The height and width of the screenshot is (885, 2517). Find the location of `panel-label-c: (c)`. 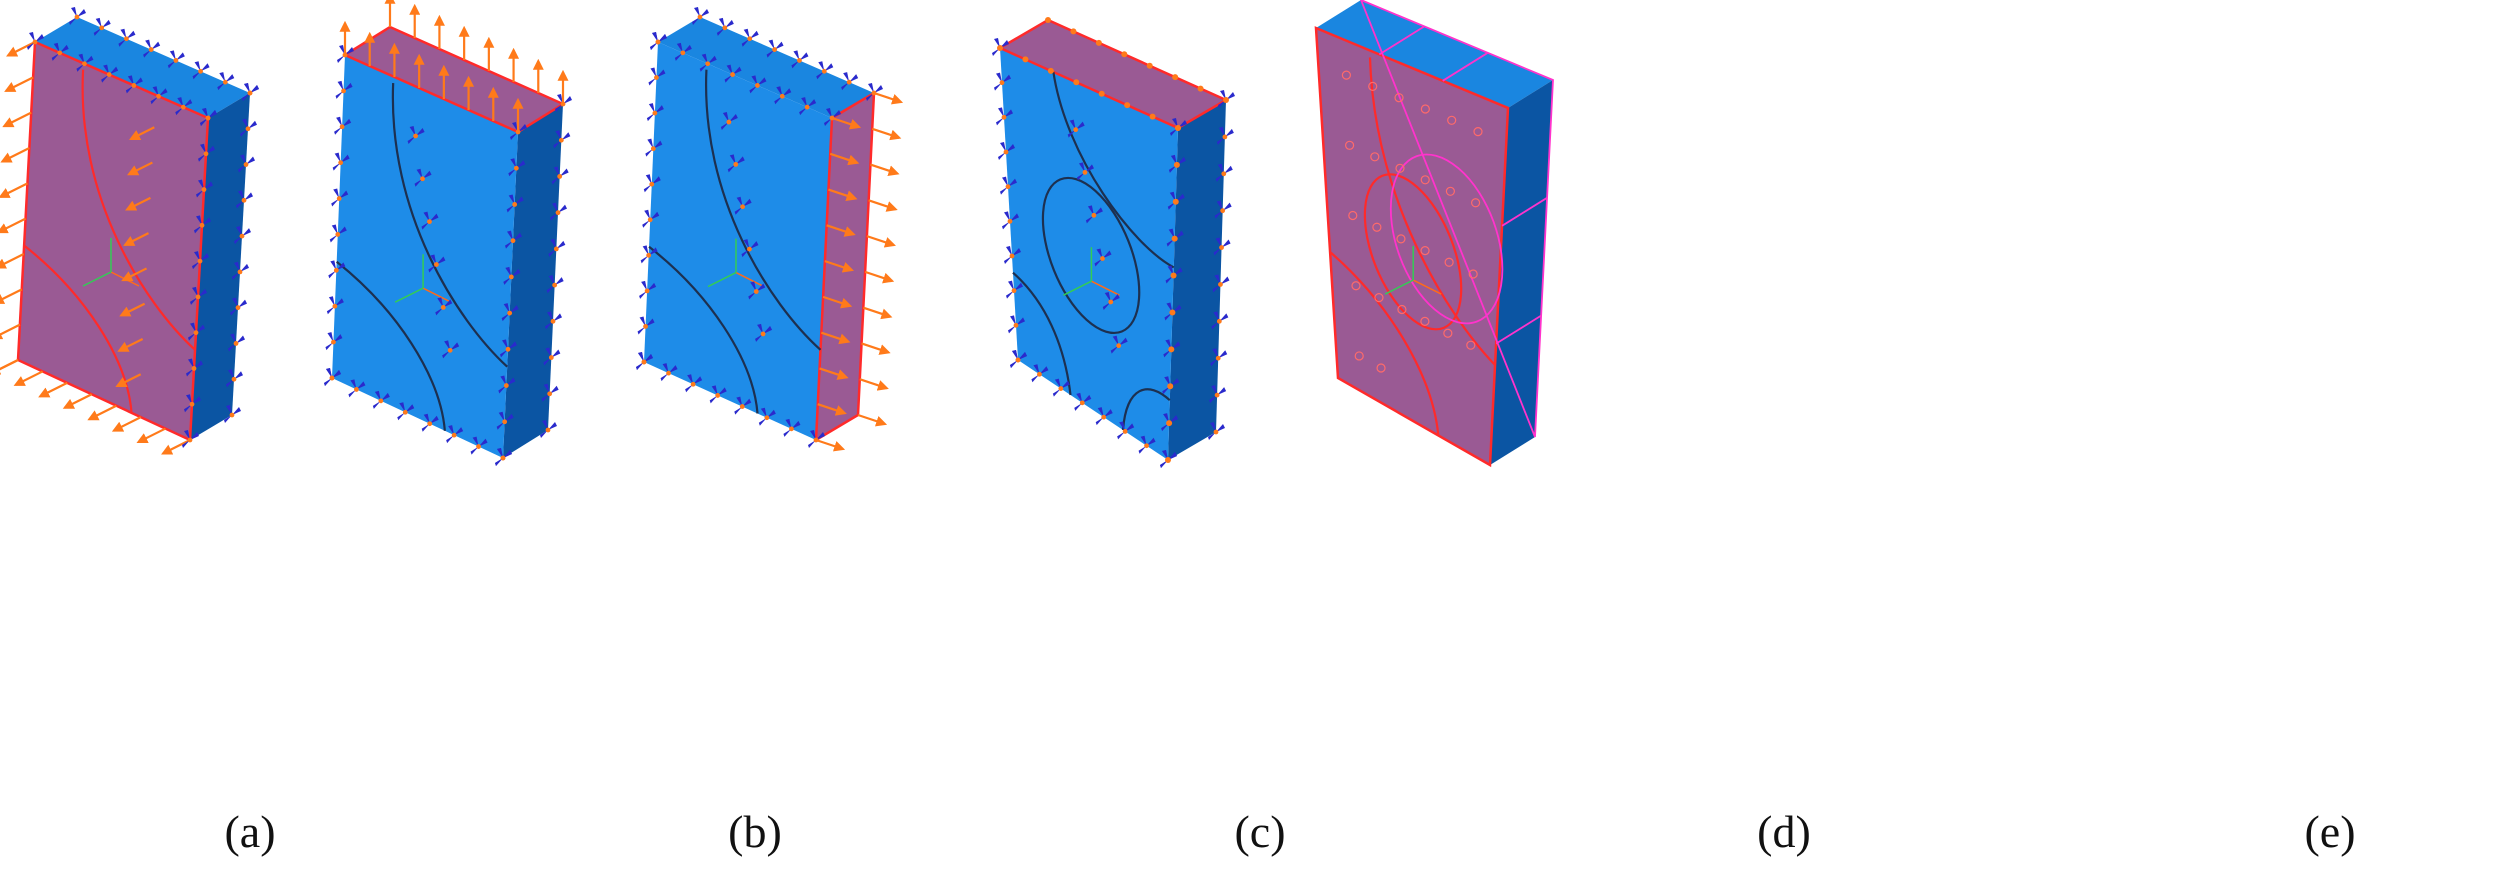

panel-label-c: (c) is located at coordinates (1260, 831).